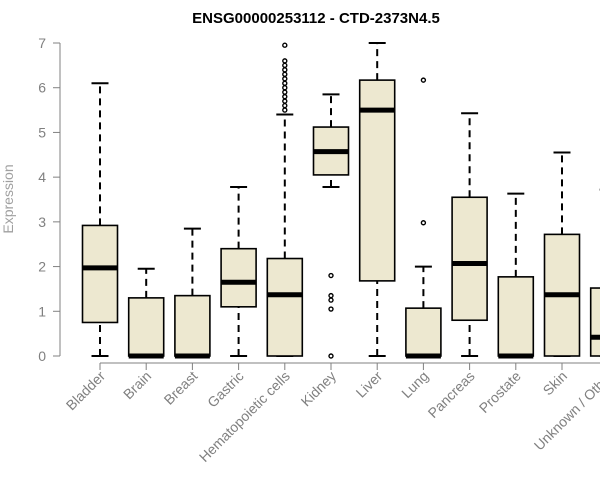  I want to click on y-tick-label: 7, so click(42, 43).